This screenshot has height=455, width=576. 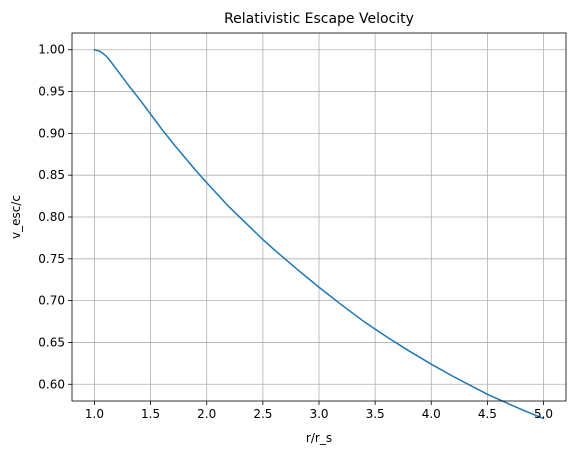 I want to click on x-tick-label: 5.0, so click(x=543, y=414).